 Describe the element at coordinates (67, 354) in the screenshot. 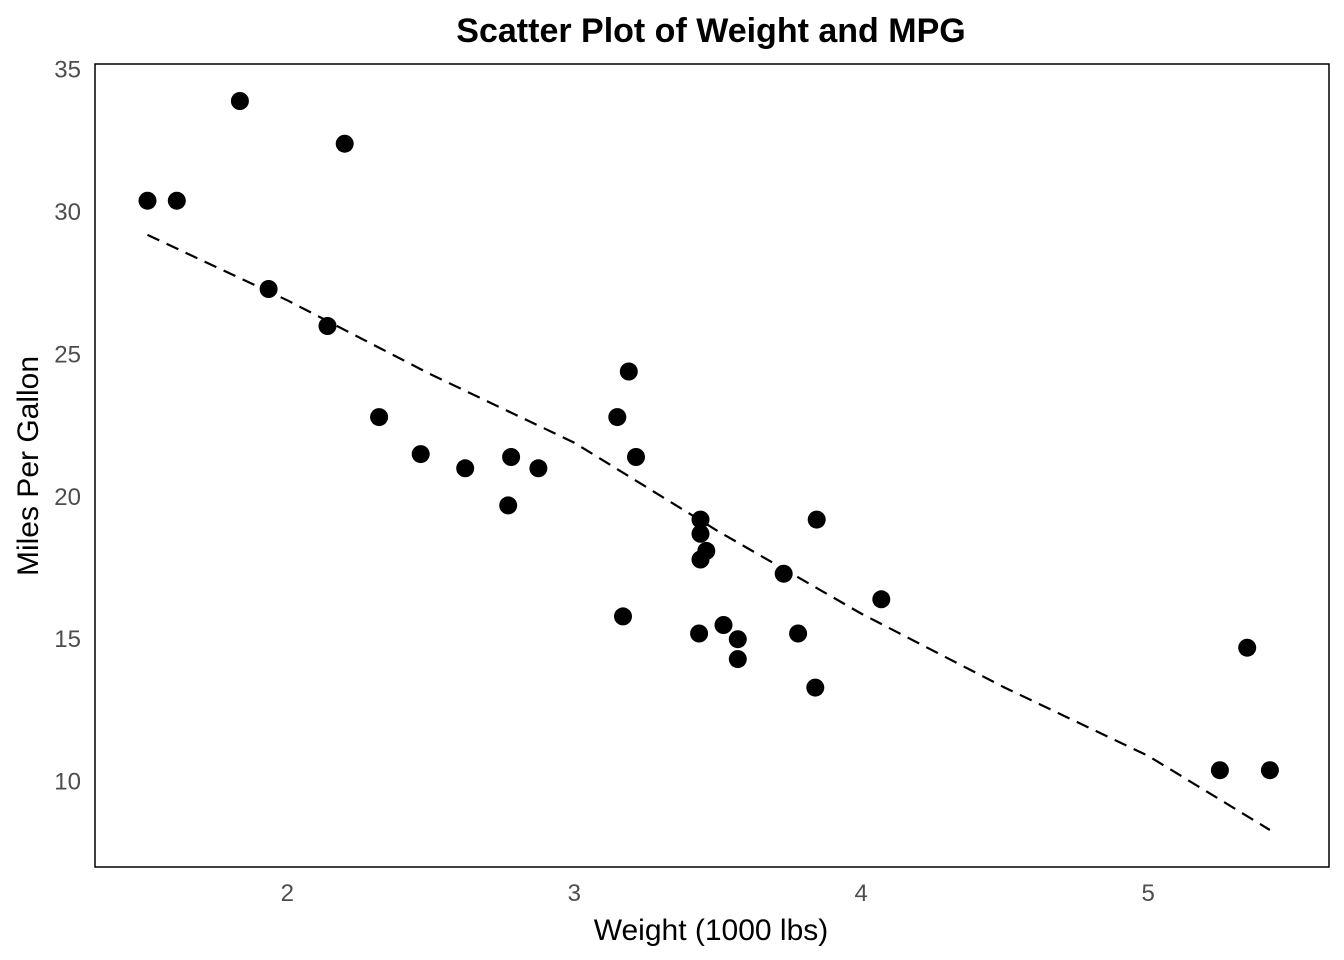

I see `y-tick-label: 25` at that location.